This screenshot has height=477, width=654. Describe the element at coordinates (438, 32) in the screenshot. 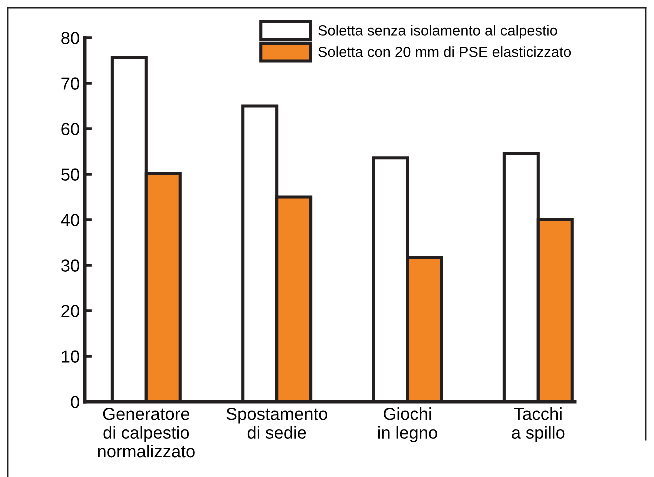

I see `legend-label: Soletta senza isolamento al calpestio` at that location.